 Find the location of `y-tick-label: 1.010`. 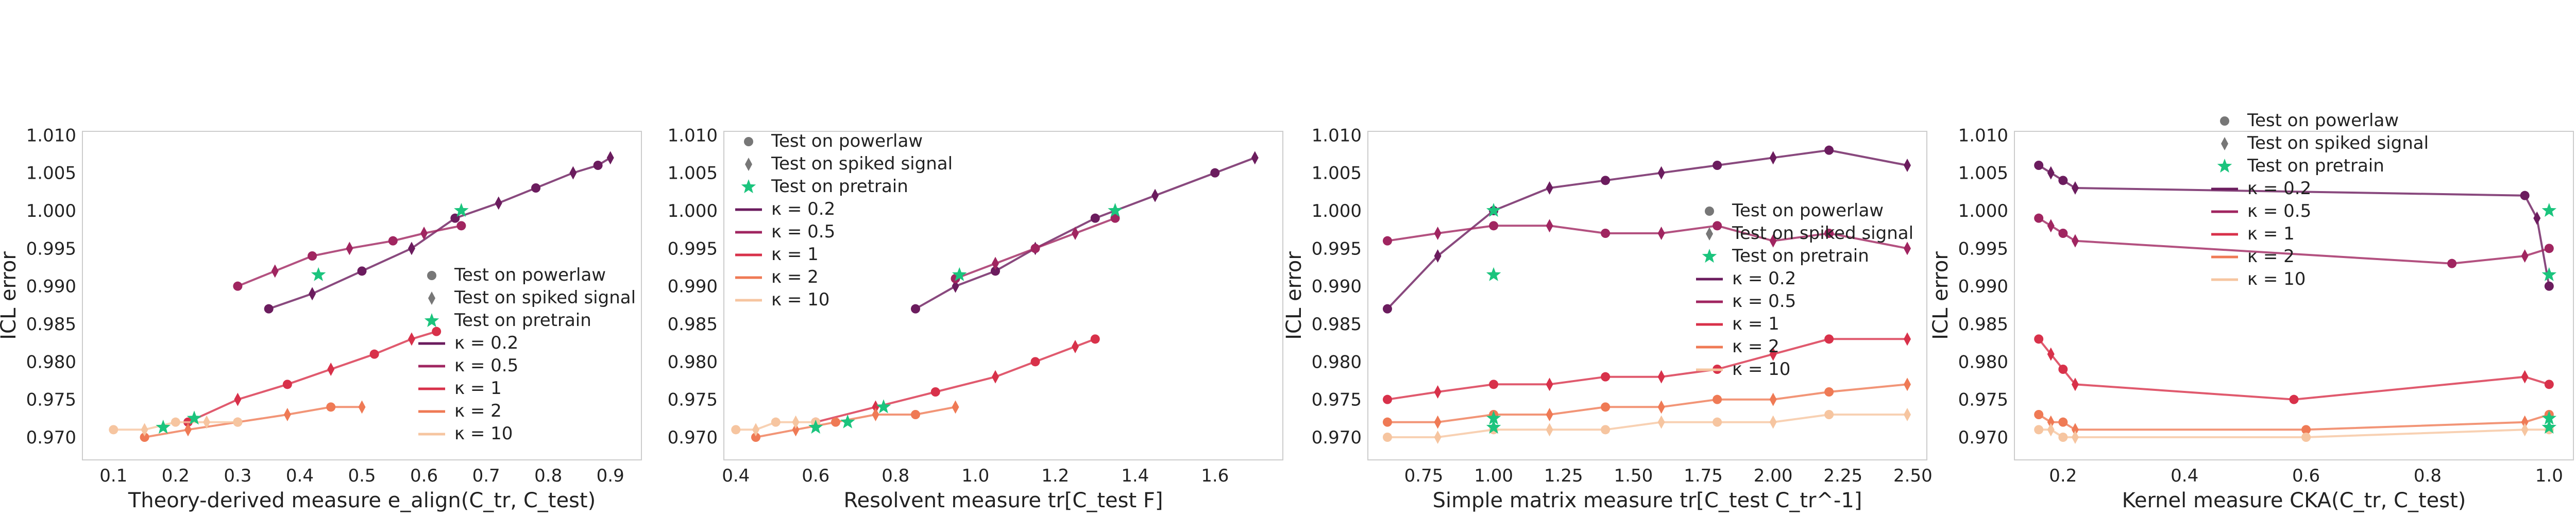

y-tick-label: 1.010 is located at coordinates (51, 136).